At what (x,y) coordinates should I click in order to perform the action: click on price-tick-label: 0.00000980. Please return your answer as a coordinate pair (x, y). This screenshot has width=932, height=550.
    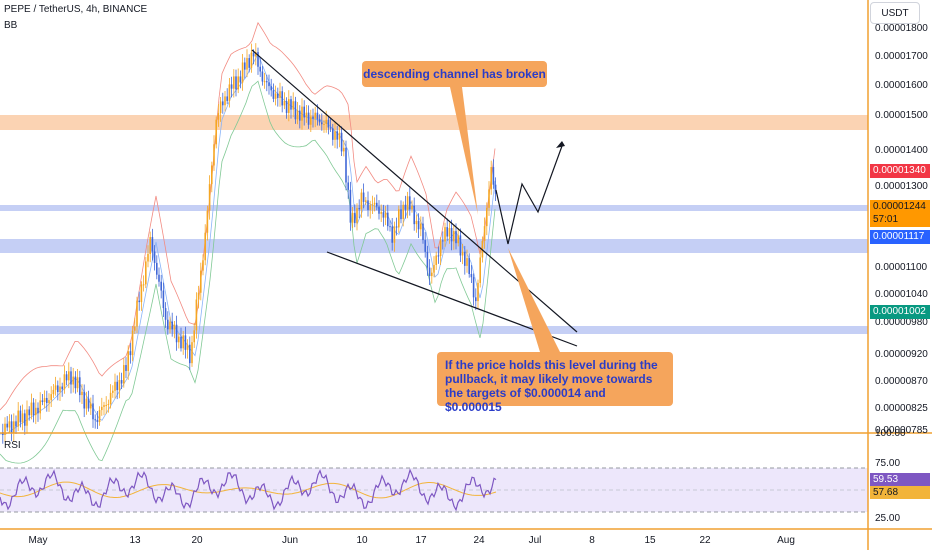
    Looking at the image, I should click on (901, 322).